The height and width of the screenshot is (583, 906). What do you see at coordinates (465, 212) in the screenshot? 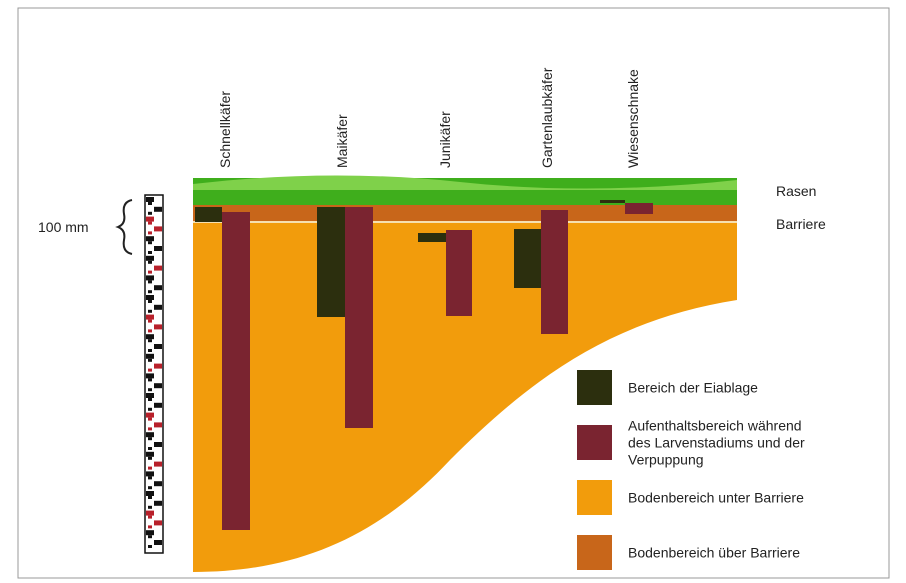
I see `soil-above` at bounding box center [465, 212].